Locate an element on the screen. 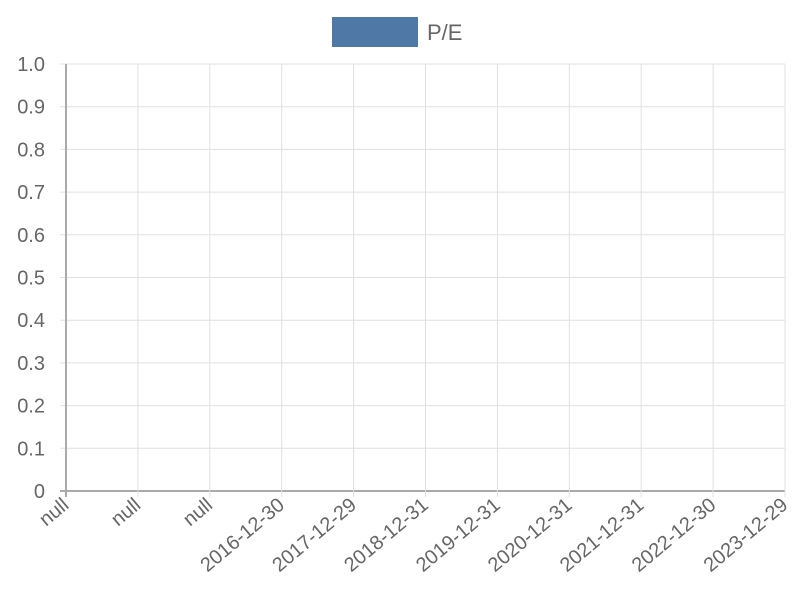 This screenshot has height=600, width=800. y-tick-label: 0.3 is located at coordinates (31, 364).